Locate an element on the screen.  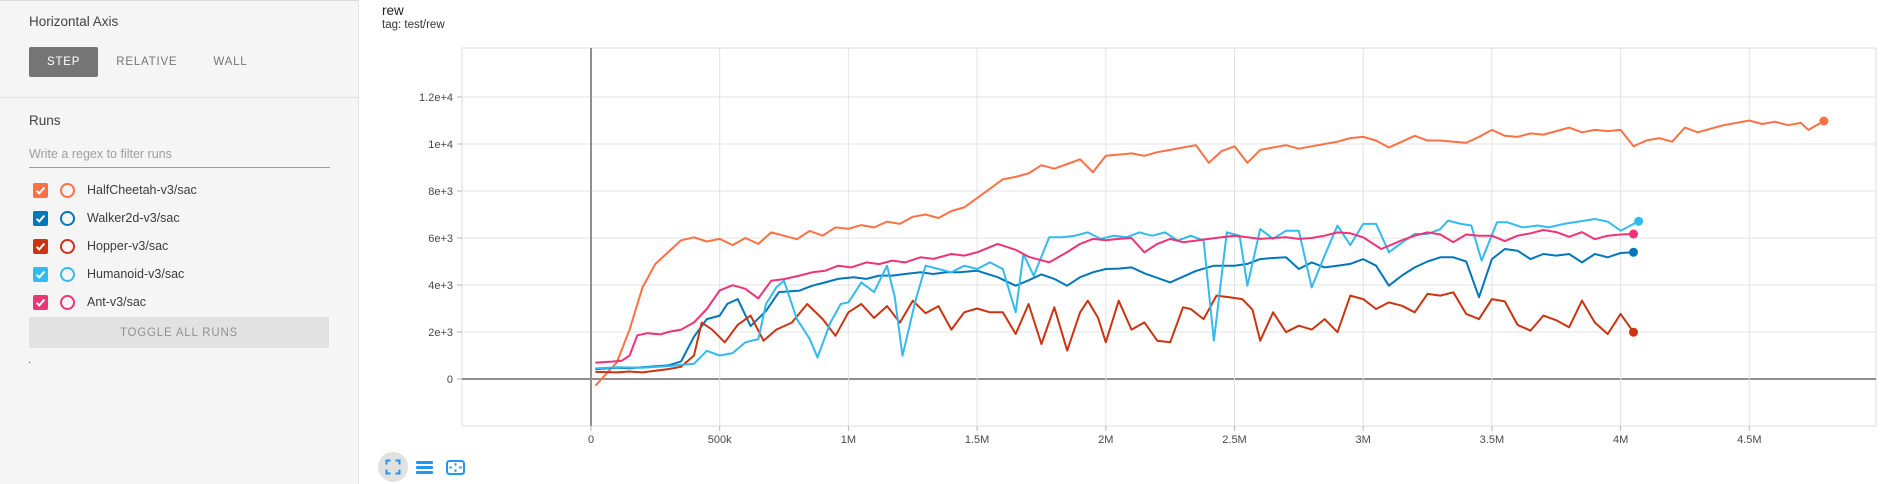
series-line-walker2d is located at coordinates (1115, 309).